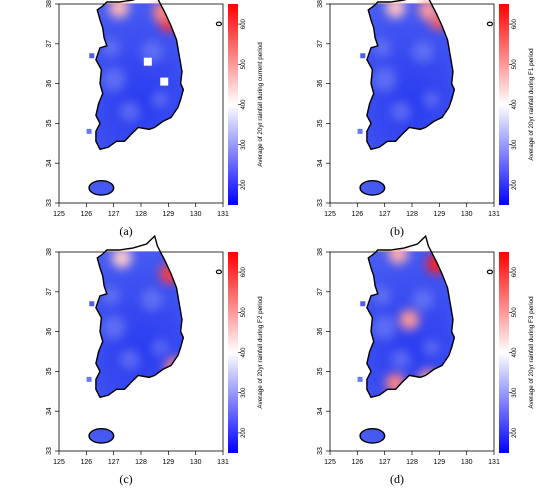 The image size is (550, 489). What do you see at coordinates (126, 231) in the screenshot?
I see `panel-caption-a: (a)` at bounding box center [126, 231].